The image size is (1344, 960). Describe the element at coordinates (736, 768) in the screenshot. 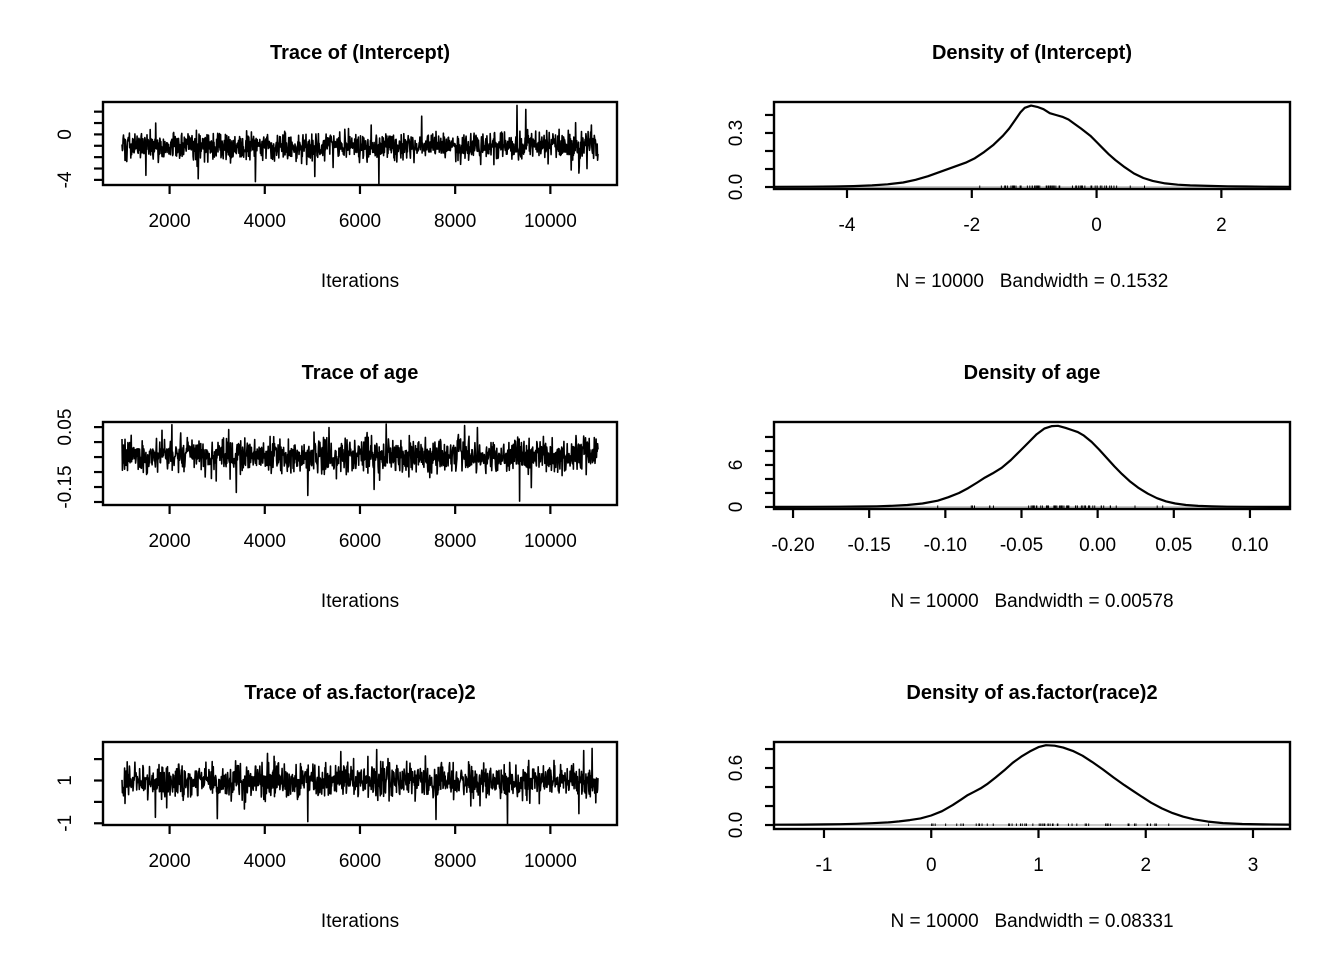

I see `y-tick-label: 0.6` at that location.